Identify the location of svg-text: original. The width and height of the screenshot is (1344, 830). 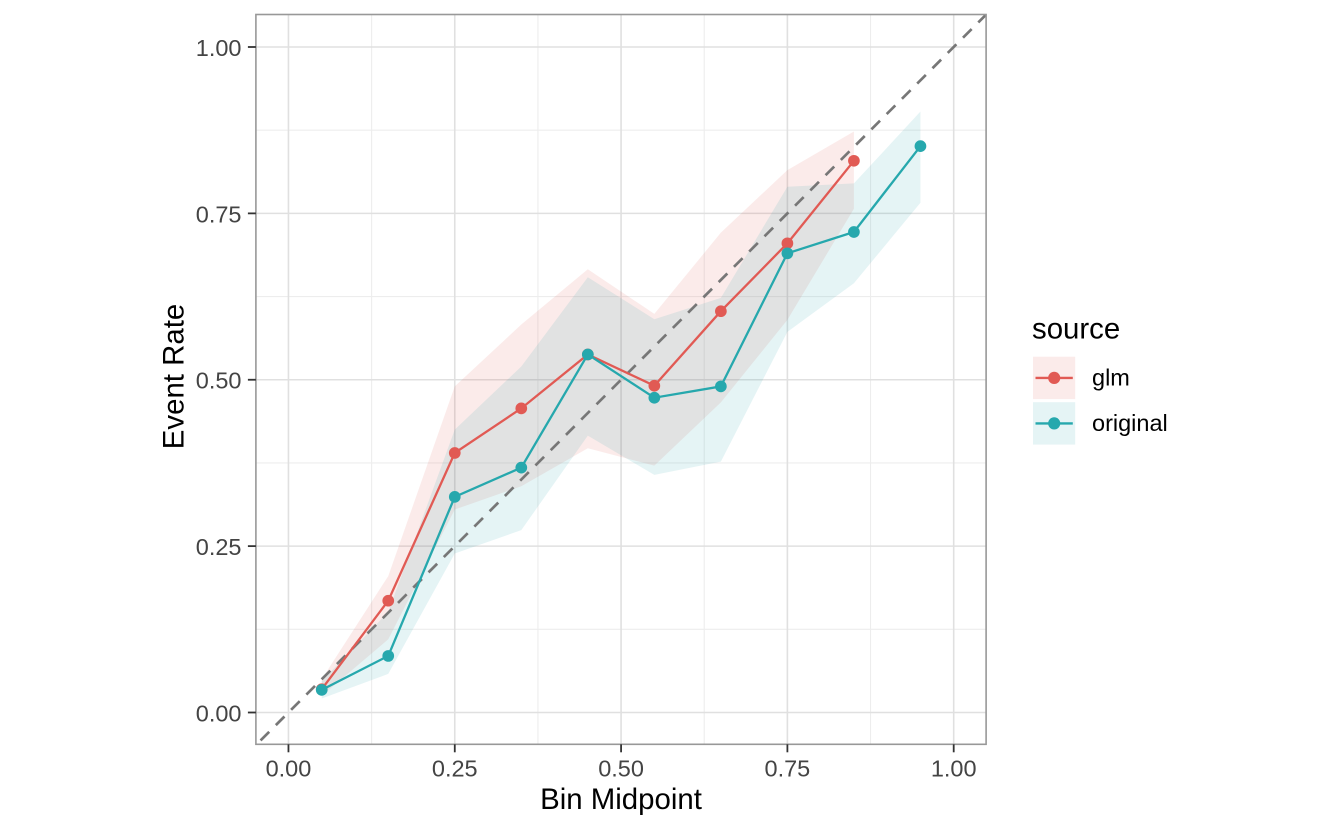
(1130, 423).